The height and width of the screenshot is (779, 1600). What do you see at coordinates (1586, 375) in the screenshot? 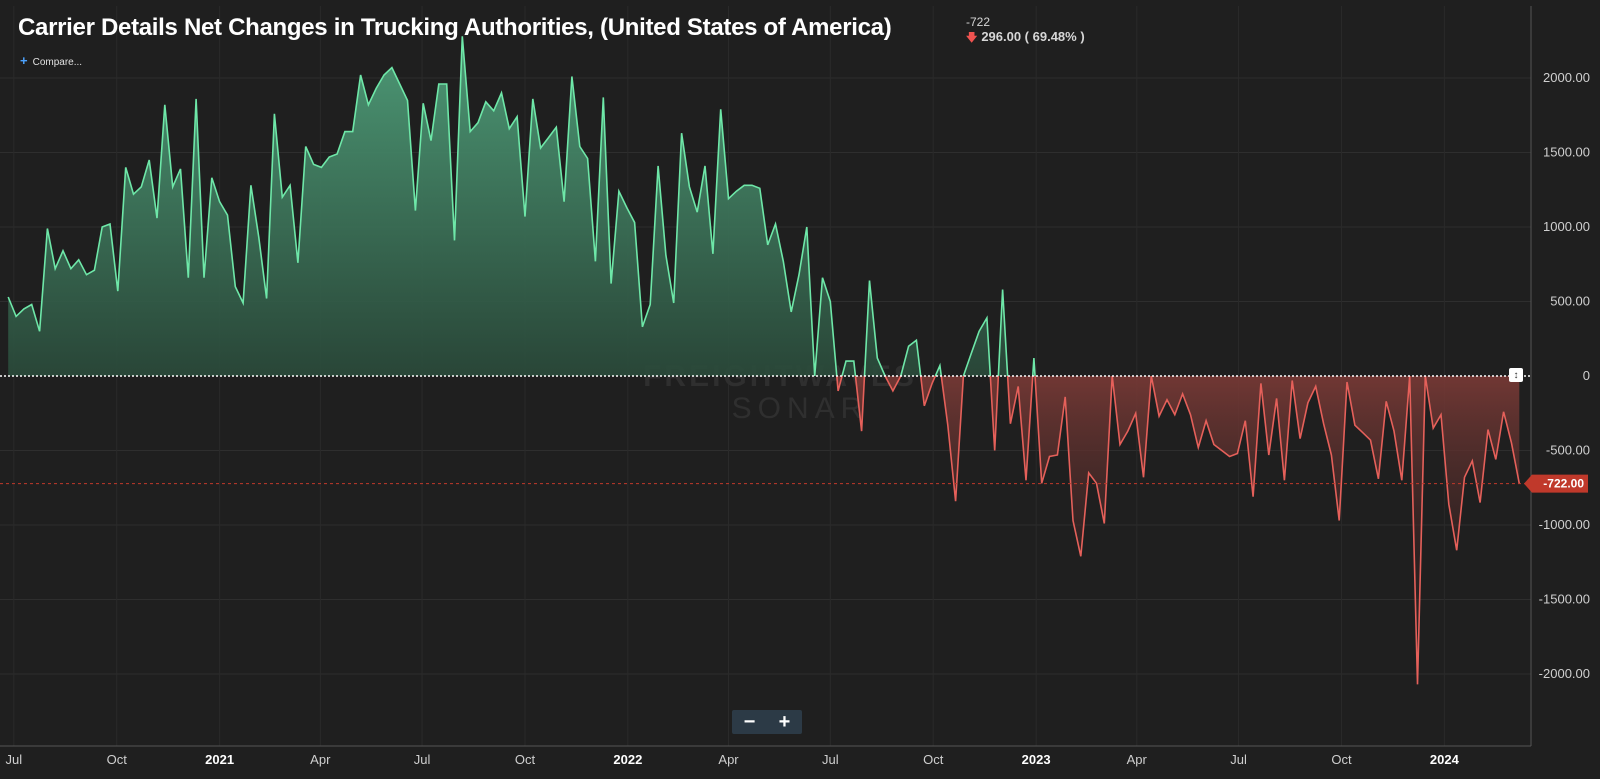
I see `y-tick-label: 0` at bounding box center [1586, 375].